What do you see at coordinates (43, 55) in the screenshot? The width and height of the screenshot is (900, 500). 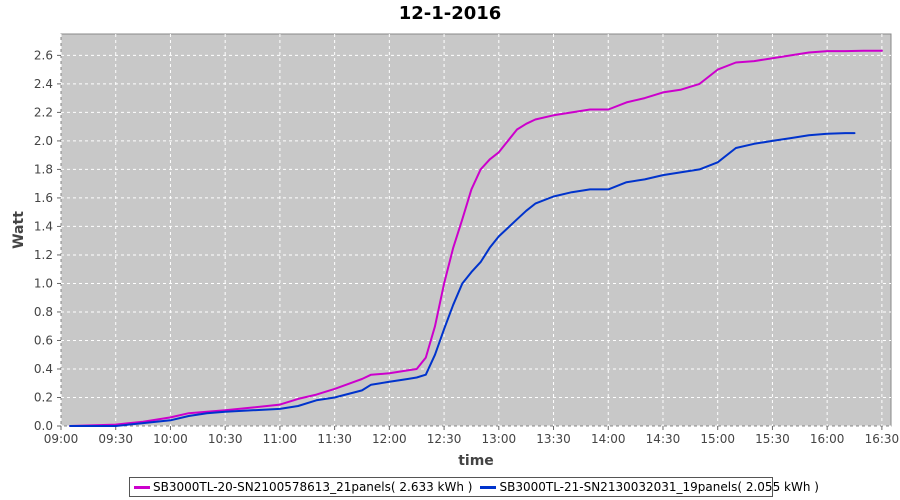 I see `y-tick-label: 2.6` at bounding box center [43, 55].